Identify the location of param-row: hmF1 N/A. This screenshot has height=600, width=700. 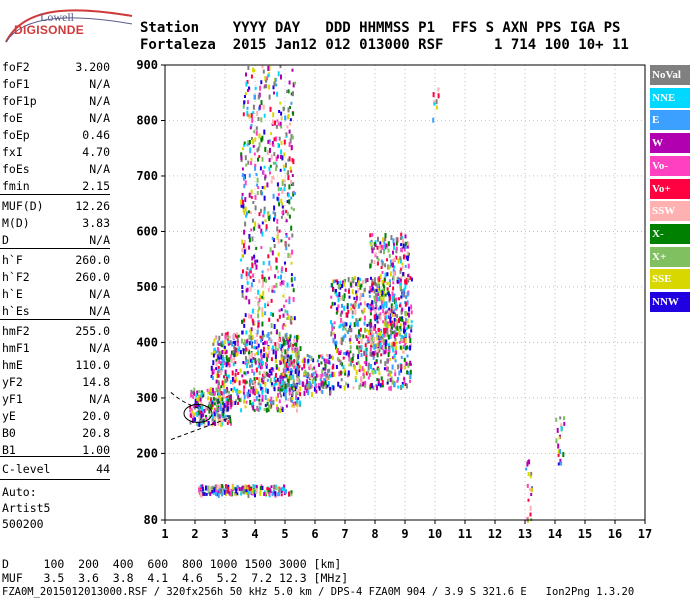
(56, 349).